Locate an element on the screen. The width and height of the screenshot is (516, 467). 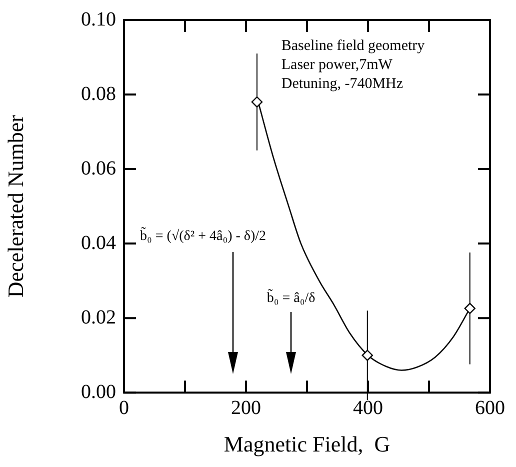
y-tick-label: 0.00 is located at coordinates (98, 391).